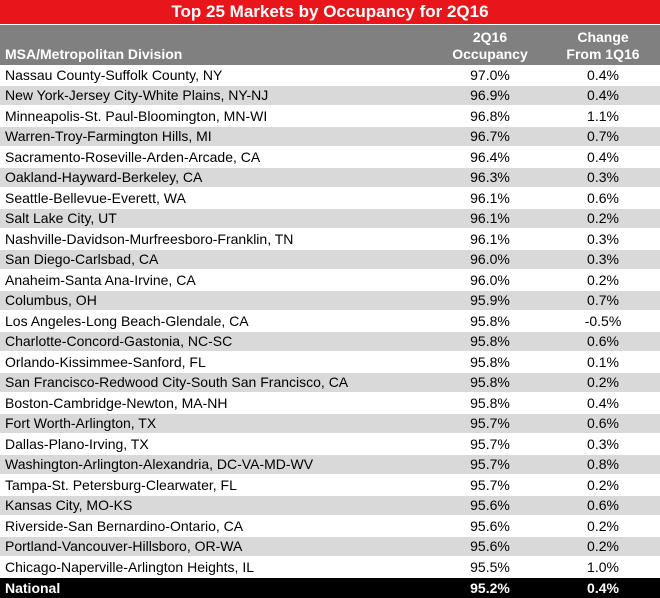 The image size is (660, 598). I want to click on msa-cell: Fort Worth-Arlington, TX, so click(217, 423).